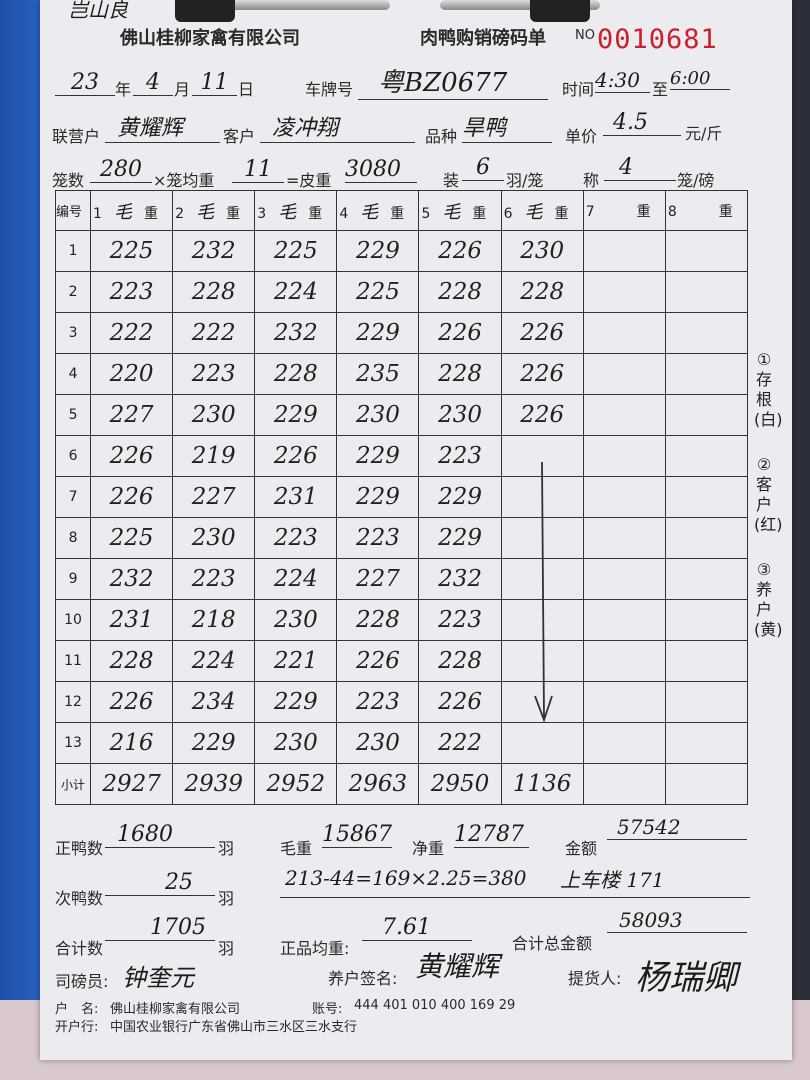 The width and height of the screenshot is (810, 1080). I want to click on breed-label: 品种, so click(441, 136).